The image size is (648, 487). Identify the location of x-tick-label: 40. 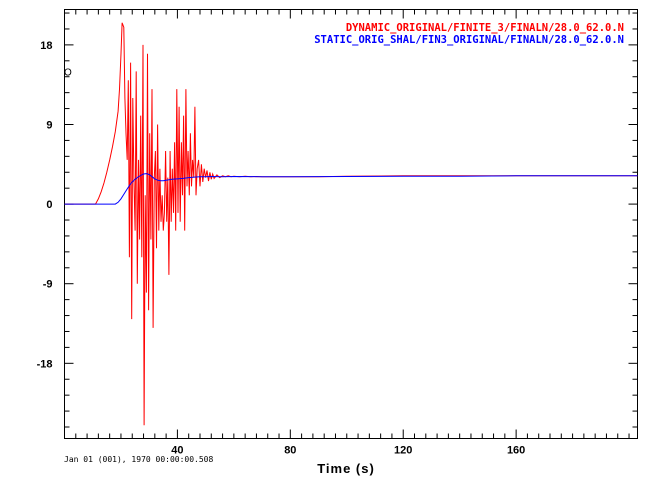
(177, 451).